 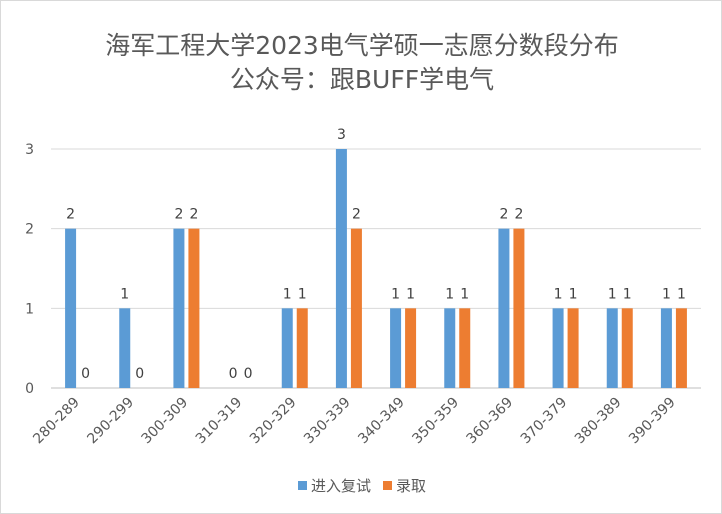 I want to click on y-tick-label: 2, so click(x=29, y=230).